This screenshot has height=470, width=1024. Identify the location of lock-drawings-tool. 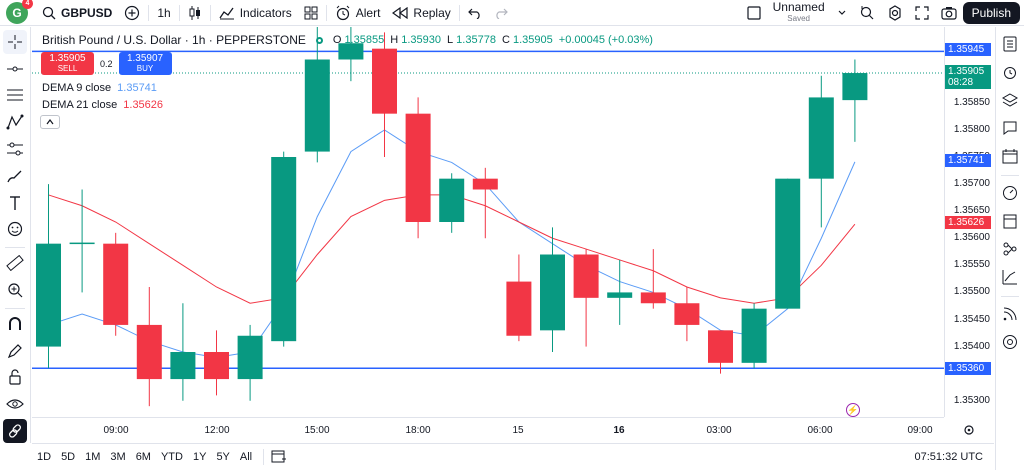
(15, 378).